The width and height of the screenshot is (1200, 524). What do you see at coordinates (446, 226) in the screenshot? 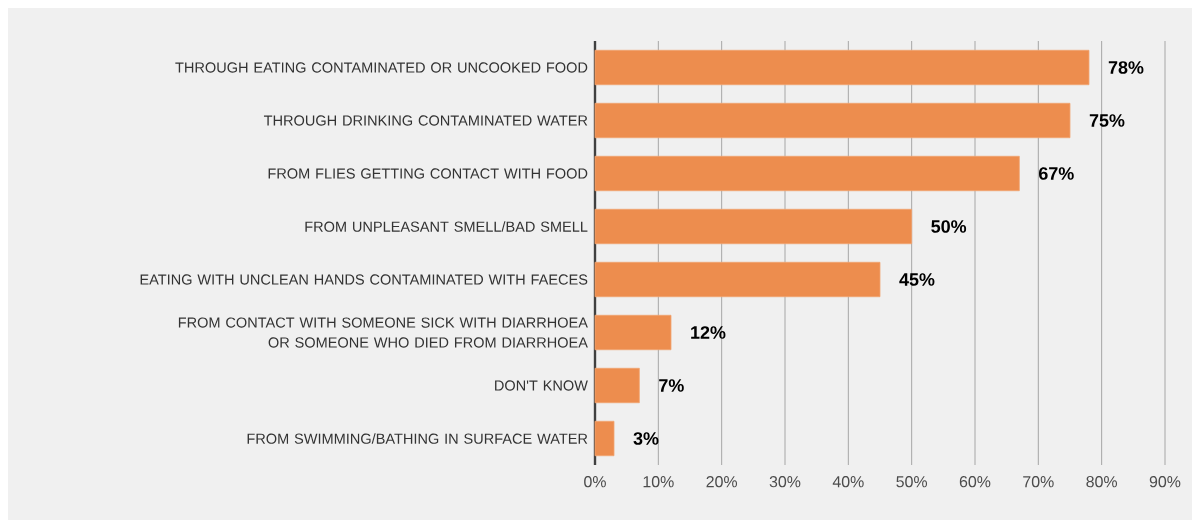
I see `y-tick-label: FROM UNPLEASANT SMELL/BAD SMELL` at bounding box center [446, 226].